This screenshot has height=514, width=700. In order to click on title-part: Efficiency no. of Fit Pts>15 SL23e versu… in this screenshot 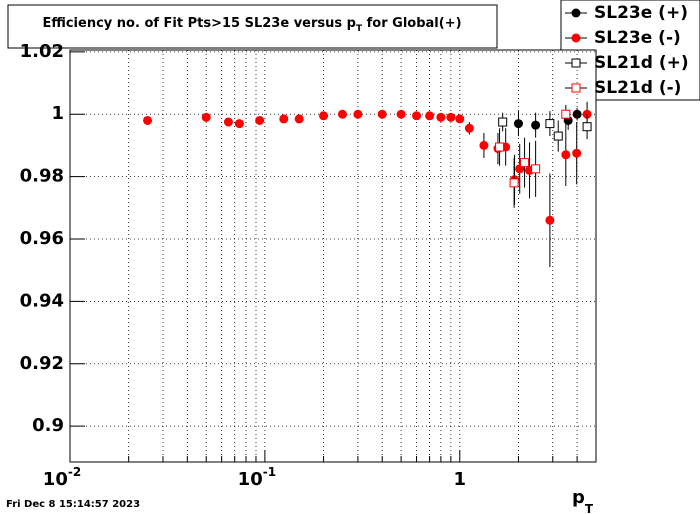, I will do `click(199, 23)`.